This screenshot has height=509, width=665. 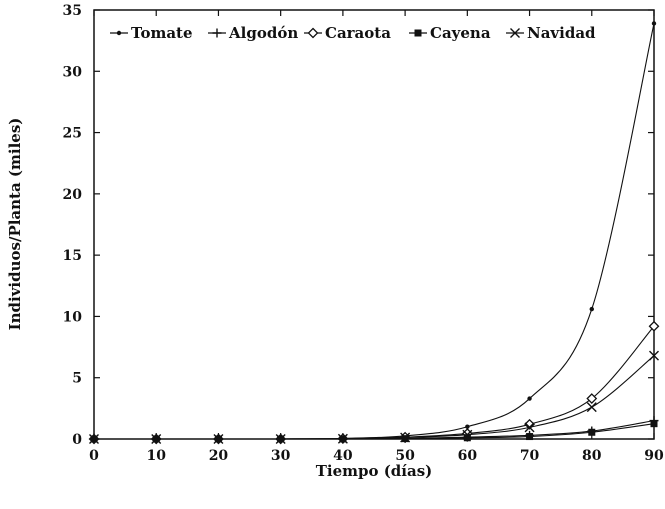 I want to click on legend-label: Navidad, so click(x=561, y=33).